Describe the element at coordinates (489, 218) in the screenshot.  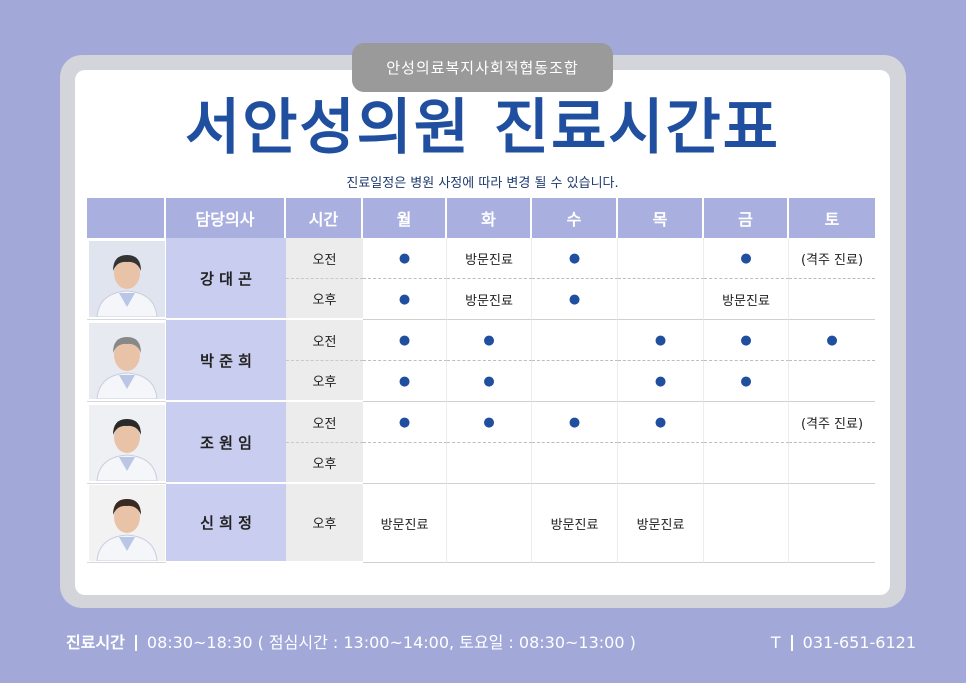
I see `column-header: 화` at that location.